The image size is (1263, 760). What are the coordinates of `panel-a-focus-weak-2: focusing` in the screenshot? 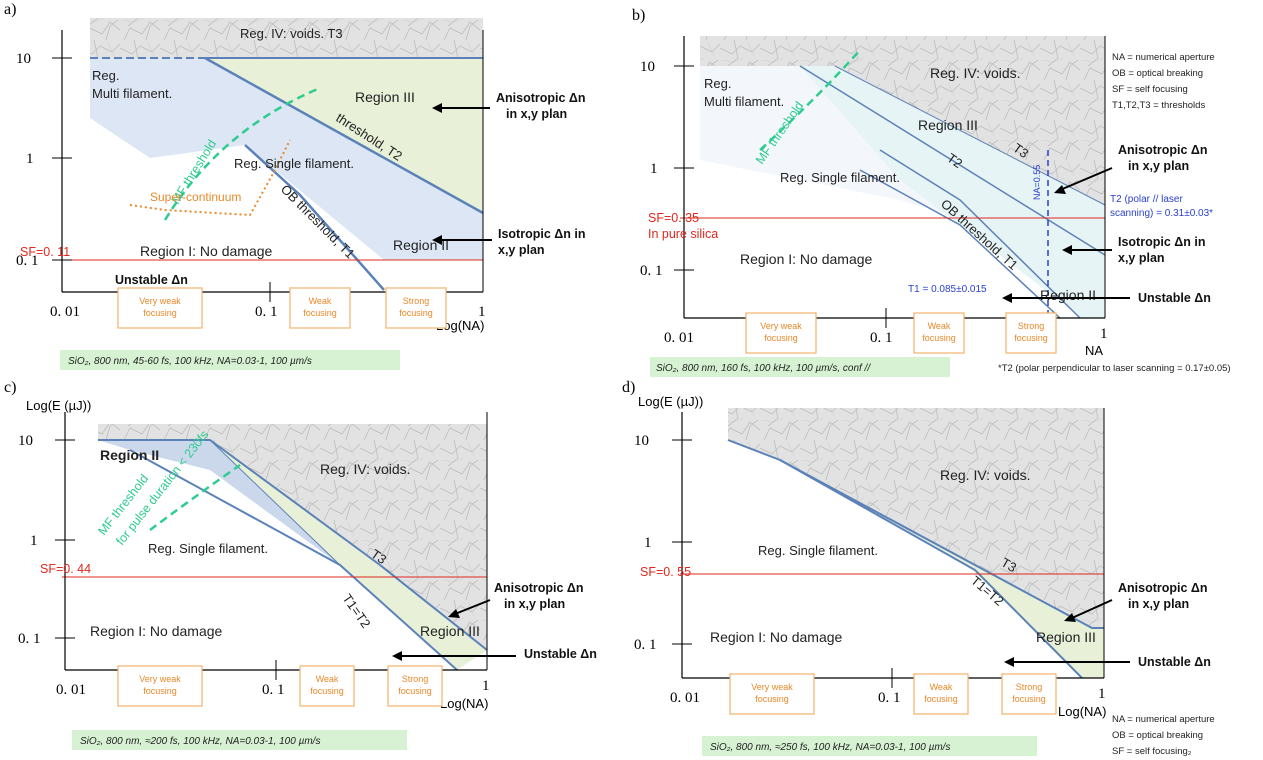 It's located at (320, 313).